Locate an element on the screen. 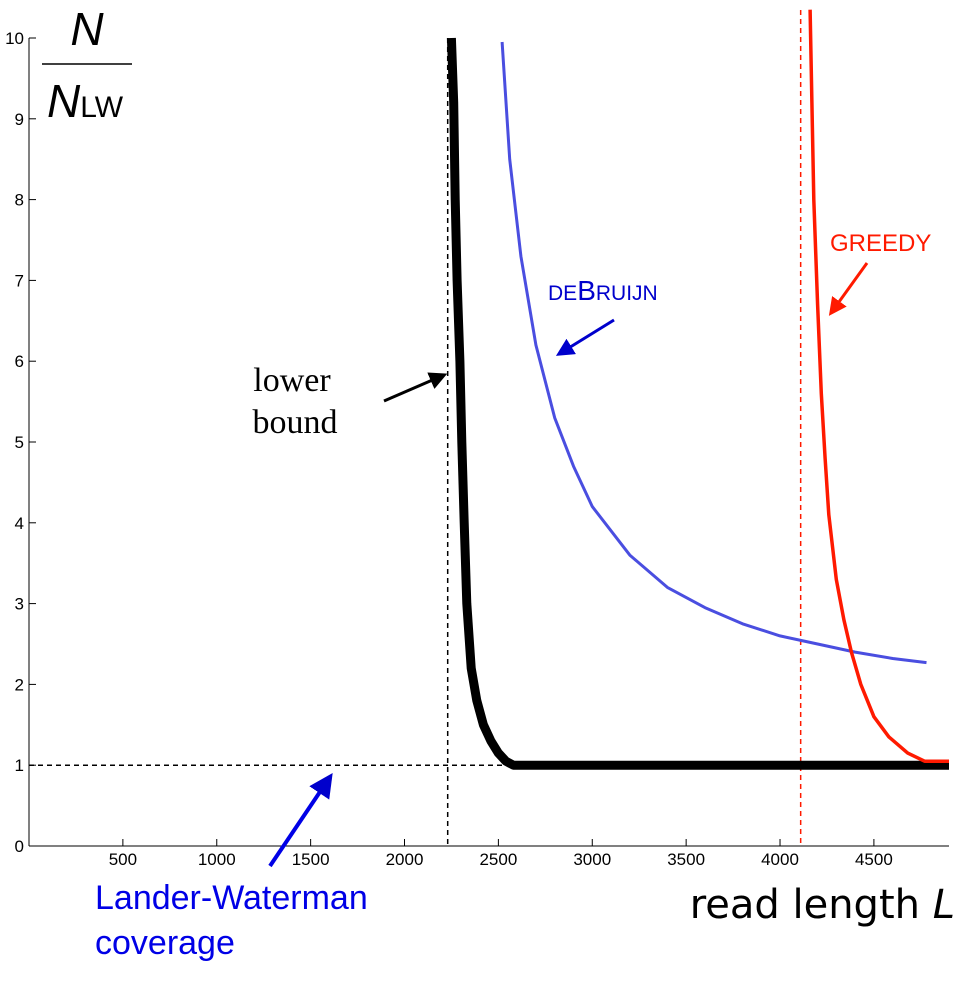  y-tick-label: 2 is located at coordinates (19, 684).